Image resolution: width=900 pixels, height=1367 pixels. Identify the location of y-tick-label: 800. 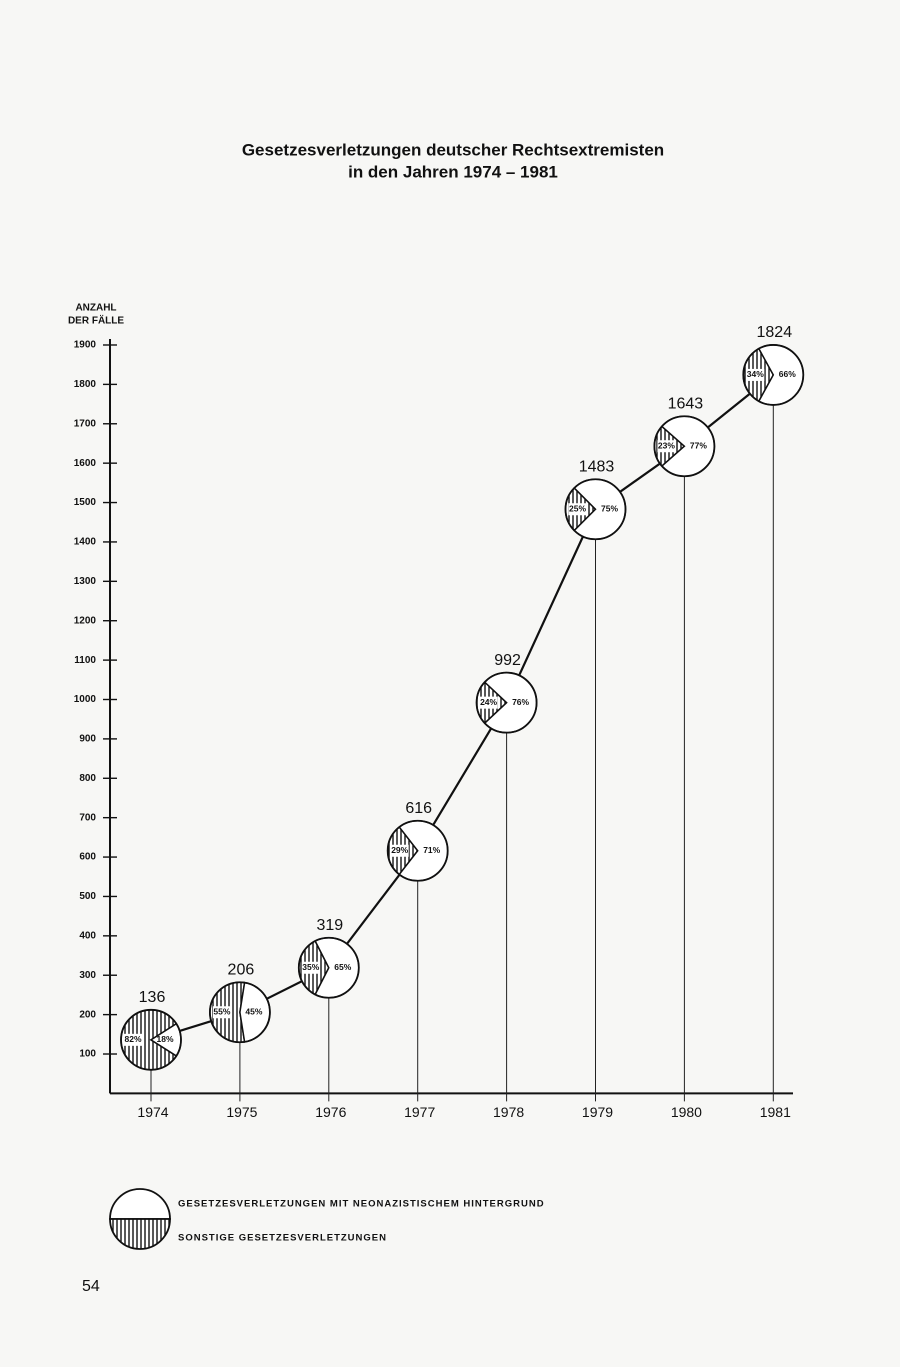
(87, 778).